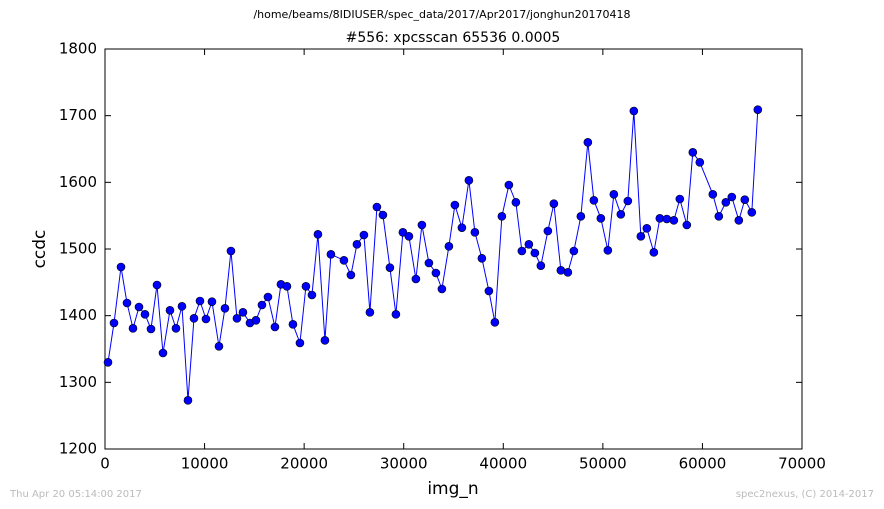  What do you see at coordinates (452, 489) in the screenshot?
I see `x-axis-label: img_n` at bounding box center [452, 489].